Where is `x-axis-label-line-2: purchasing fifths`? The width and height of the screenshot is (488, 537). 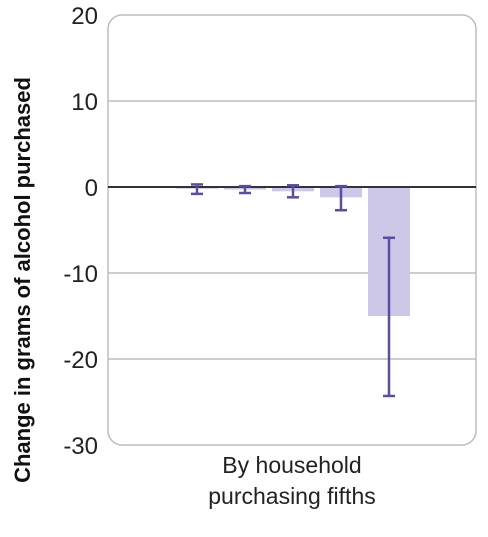
x-axis-label-line-2: purchasing fifths is located at coordinates (291, 496).